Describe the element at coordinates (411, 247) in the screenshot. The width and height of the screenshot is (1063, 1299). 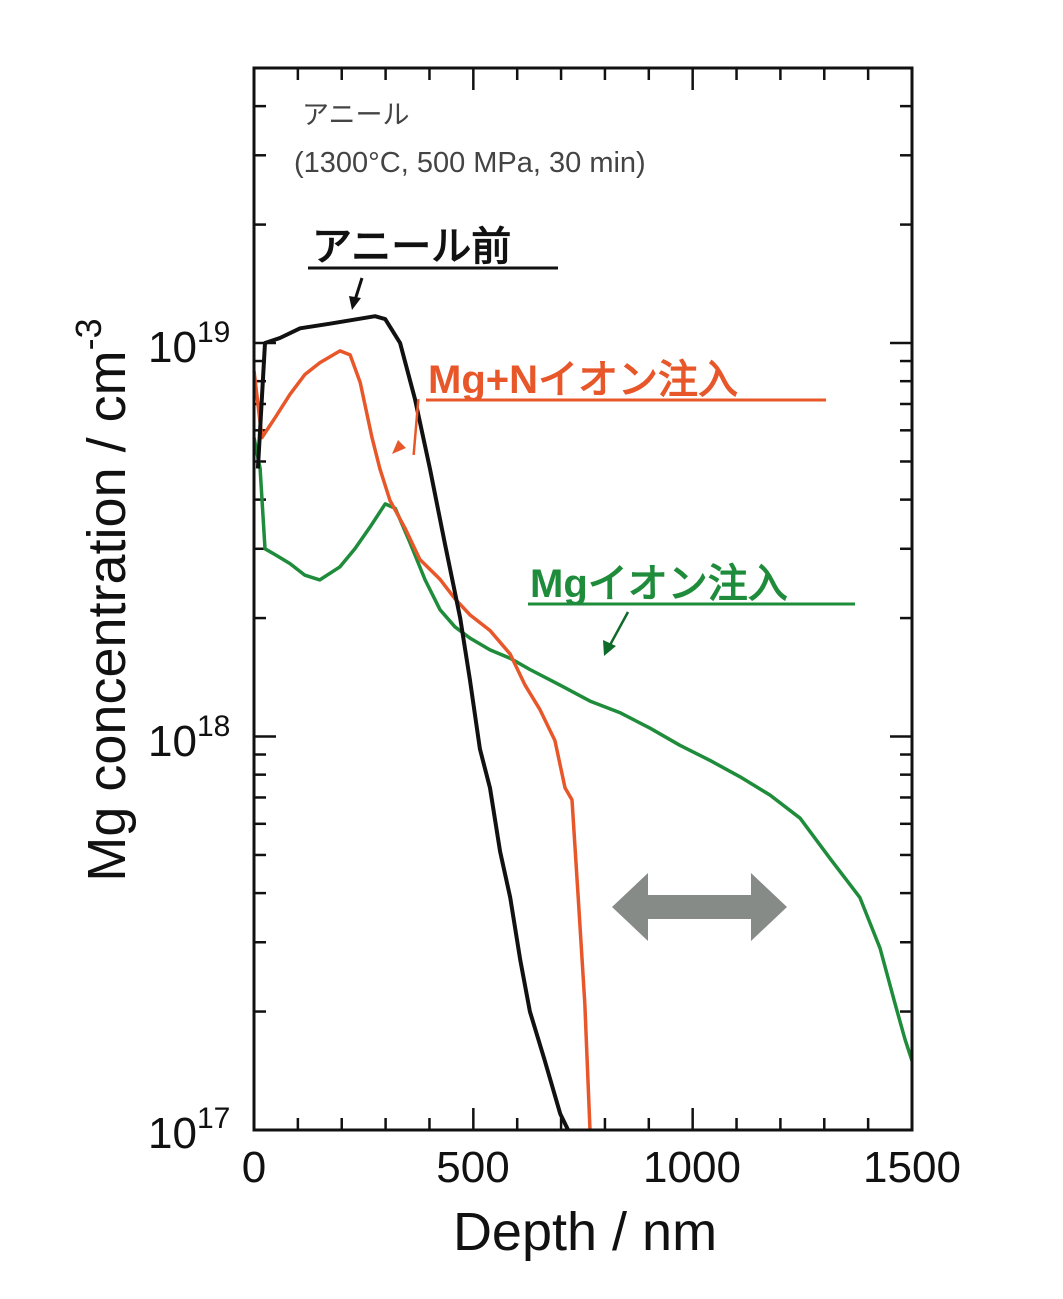
I see `legend-label-before-anneal: アニール前` at that location.